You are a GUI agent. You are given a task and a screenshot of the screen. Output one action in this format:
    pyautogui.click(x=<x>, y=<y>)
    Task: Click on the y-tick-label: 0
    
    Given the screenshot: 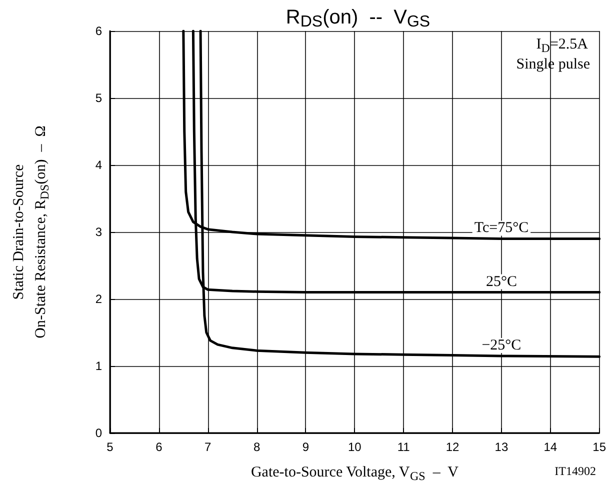 What is the action you would take?
    pyautogui.click(x=98, y=433)
    